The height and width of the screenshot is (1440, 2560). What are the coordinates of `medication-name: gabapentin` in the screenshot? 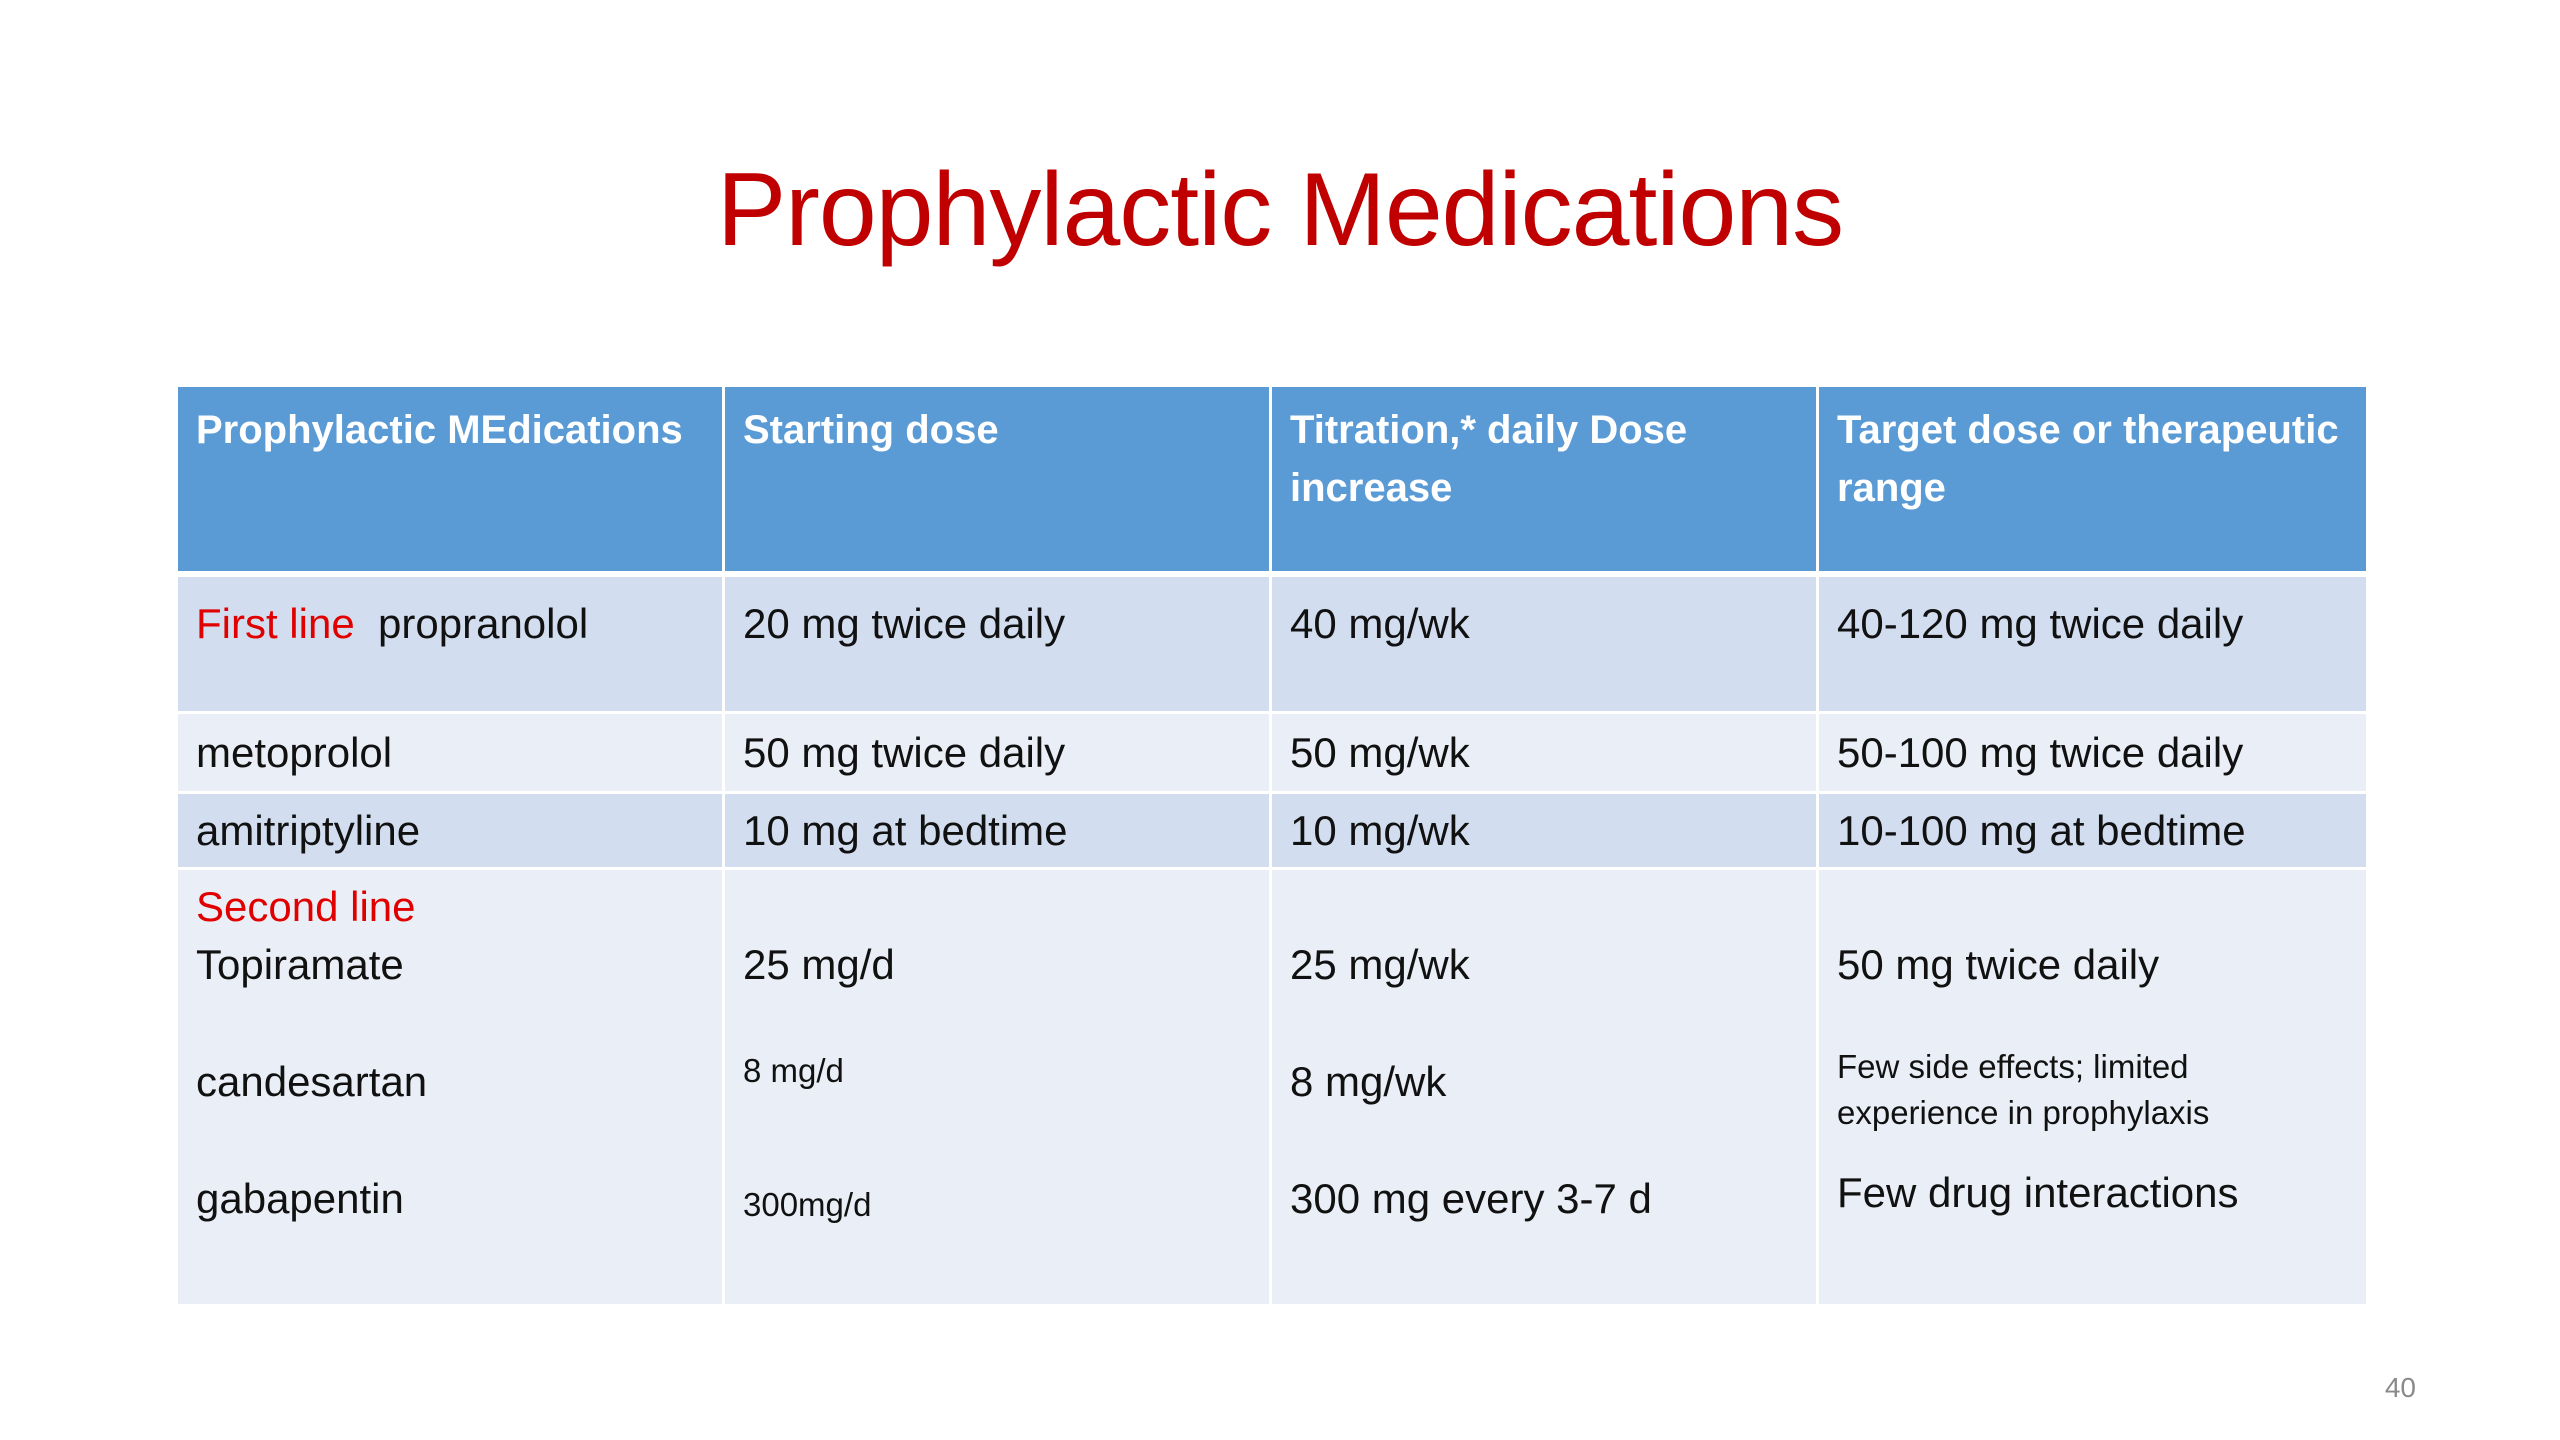 It's located at (300, 1198).